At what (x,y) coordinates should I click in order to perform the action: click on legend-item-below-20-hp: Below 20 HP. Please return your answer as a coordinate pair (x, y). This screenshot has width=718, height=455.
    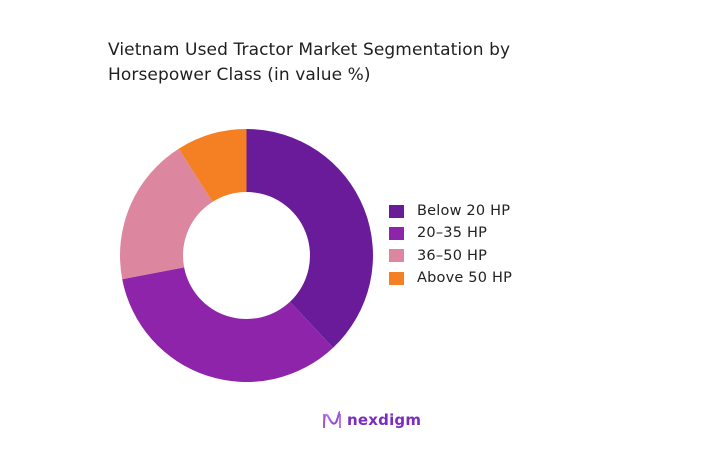
    Looking at the image, I should click on (450, 211).